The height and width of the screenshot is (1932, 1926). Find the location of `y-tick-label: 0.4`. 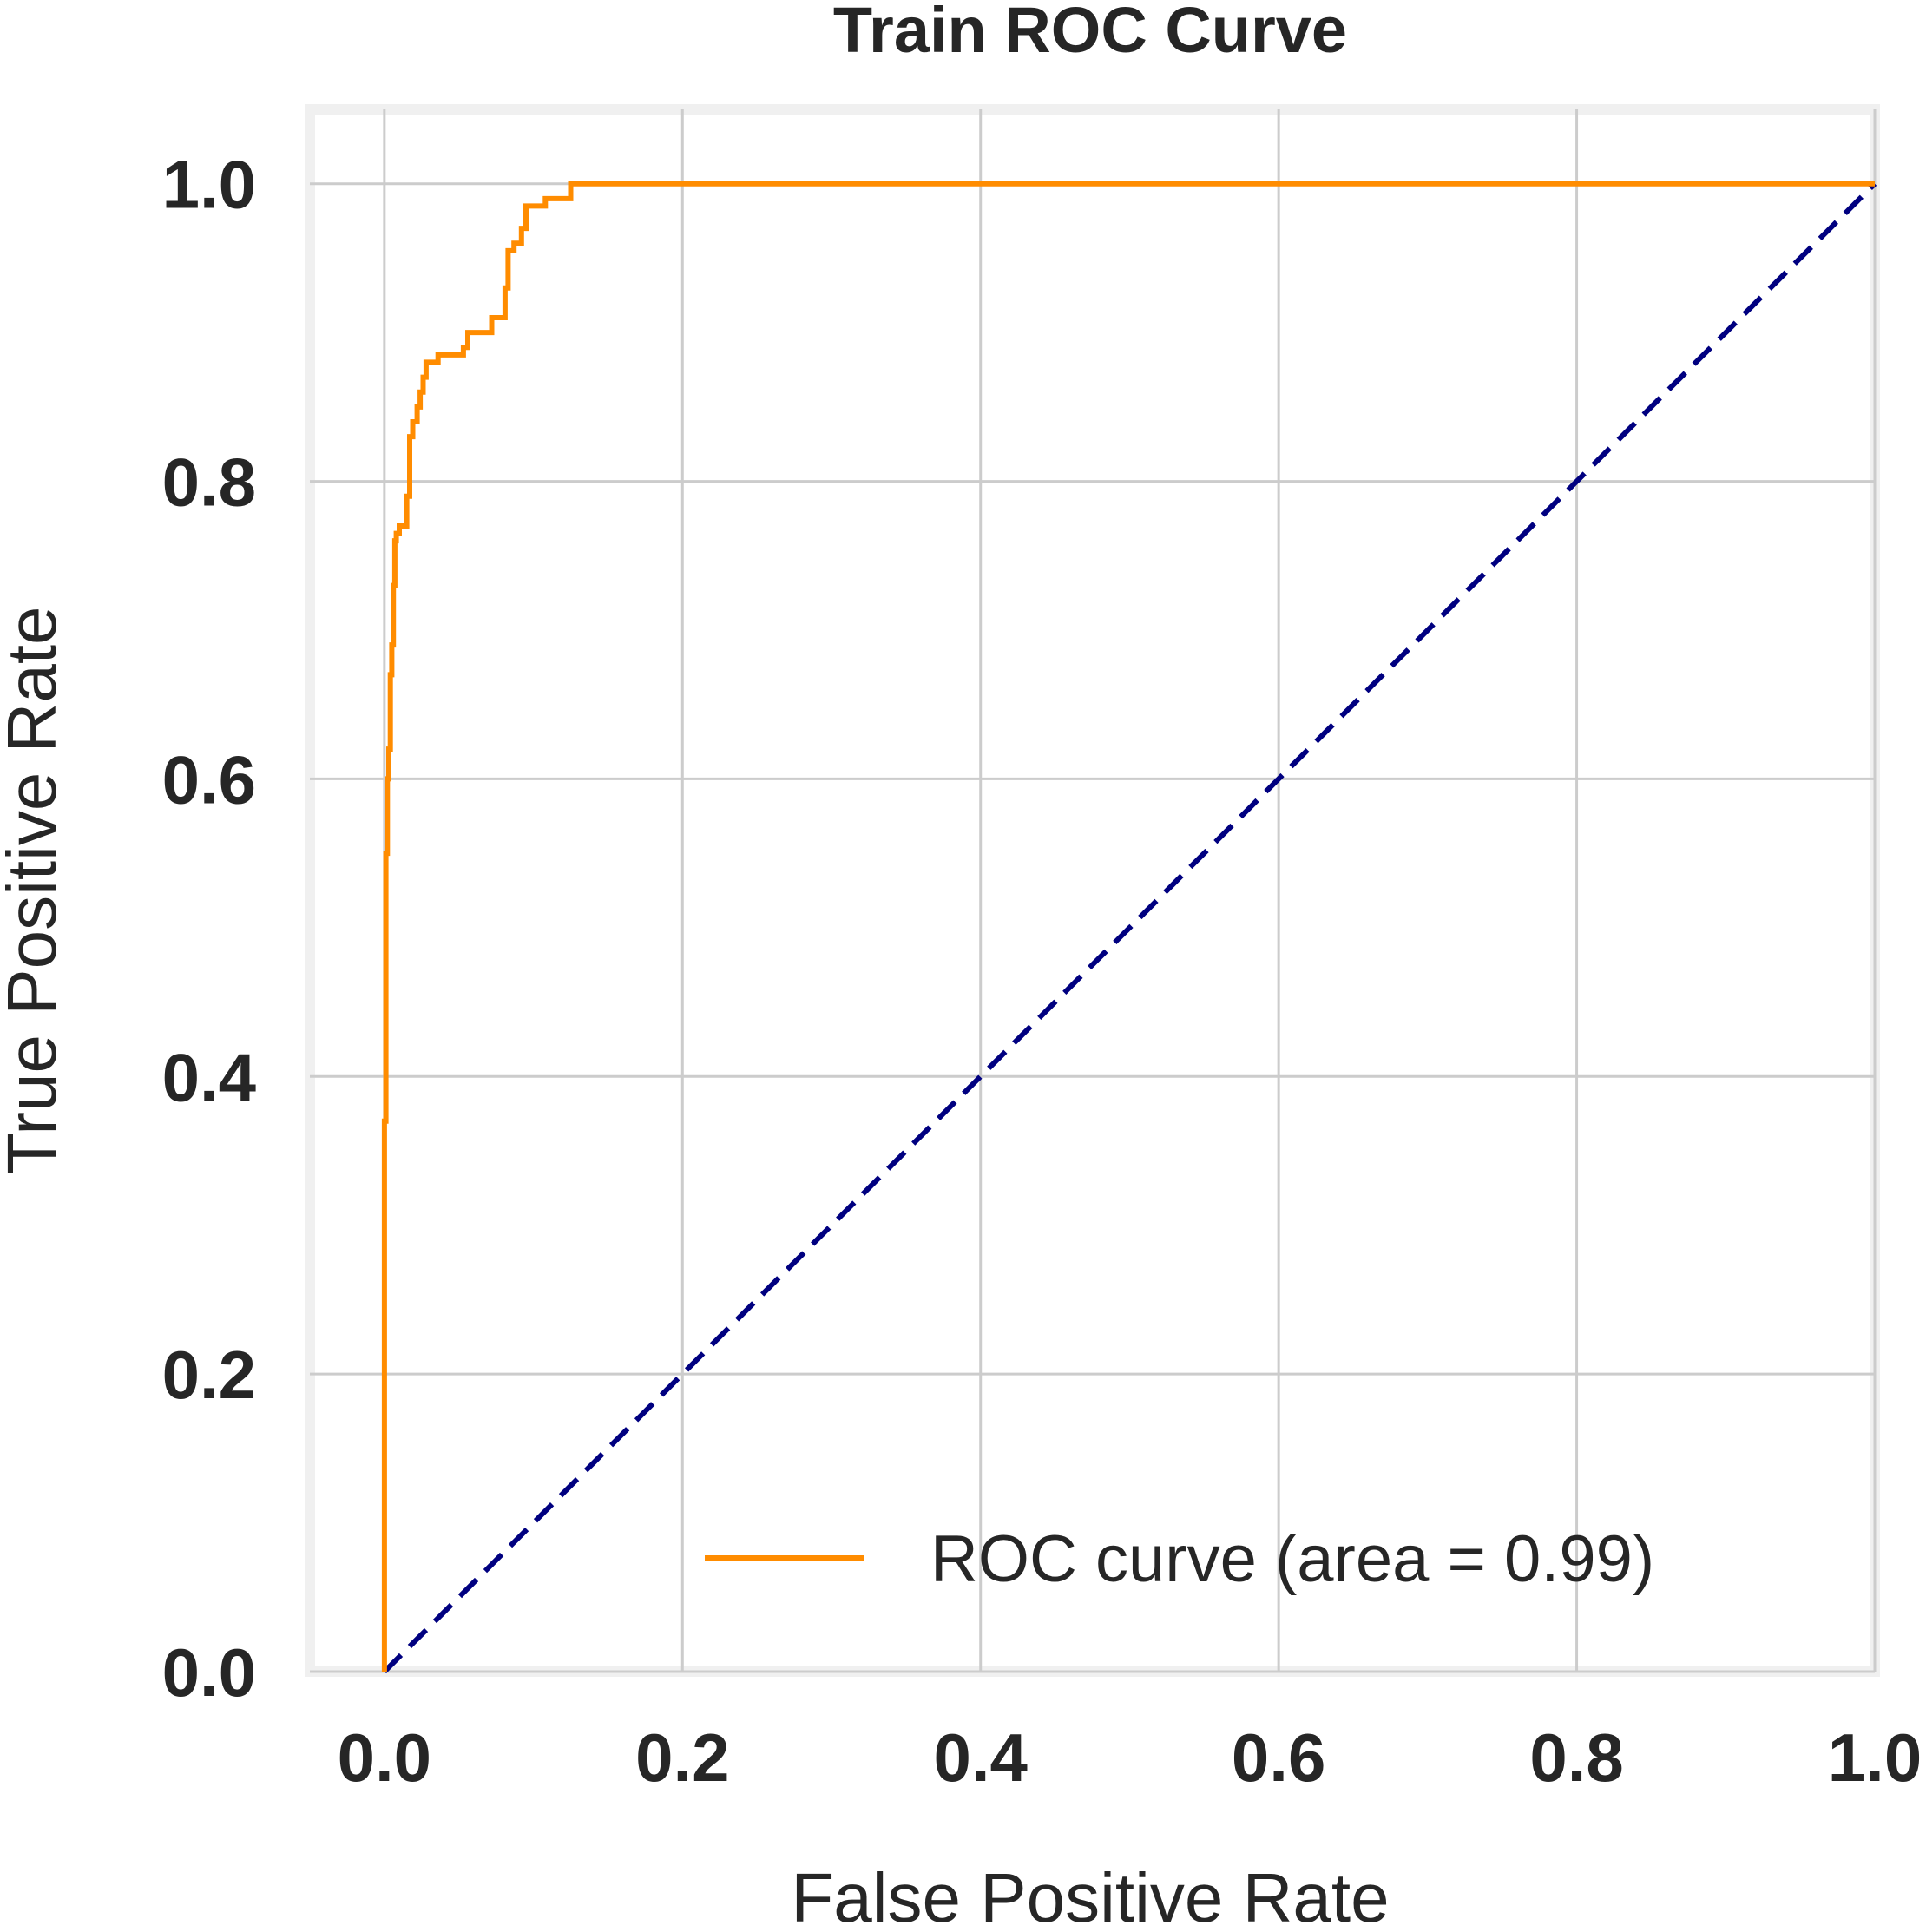

y-tick-label: 0.4 is located at coordinates (209, 1077).